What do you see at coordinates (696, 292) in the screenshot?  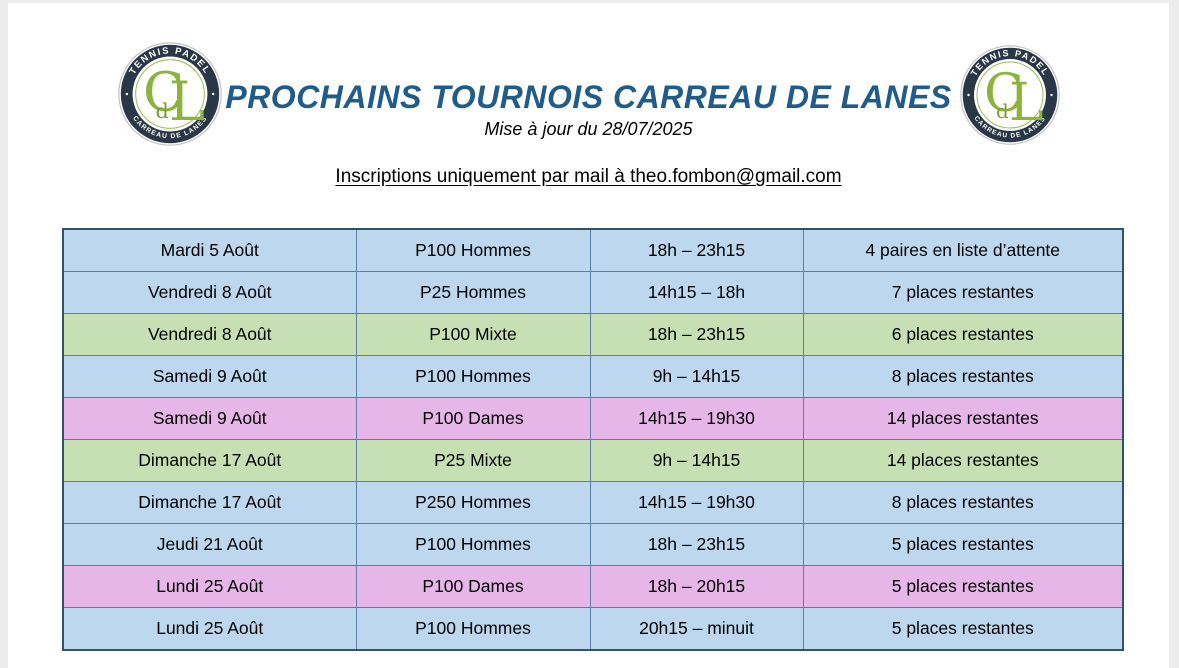 I see `cell-time: 14h15 – 18h` at bounding box center [696, 292].